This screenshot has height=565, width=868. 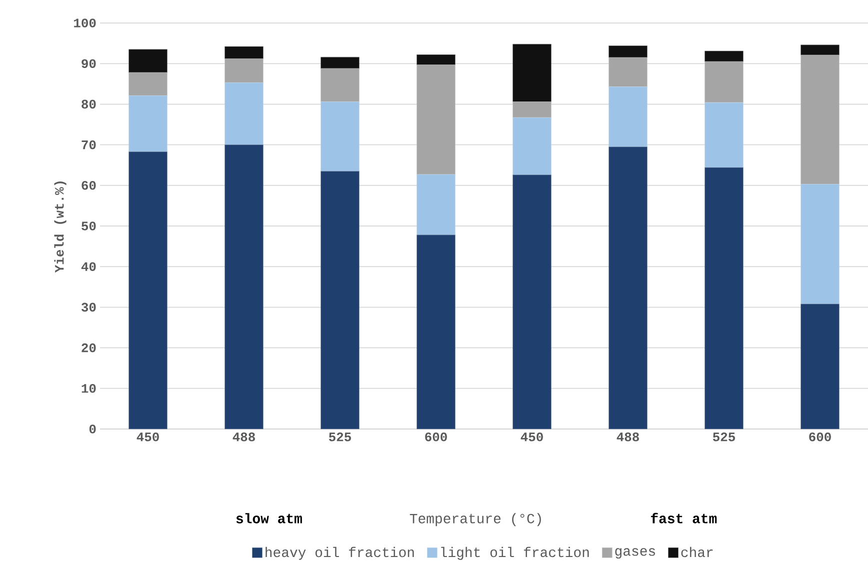 What do you see at coordinates (89, 63) in the screenshot?
I see `y-tick-label: 90` at bounding box center [89, 63].